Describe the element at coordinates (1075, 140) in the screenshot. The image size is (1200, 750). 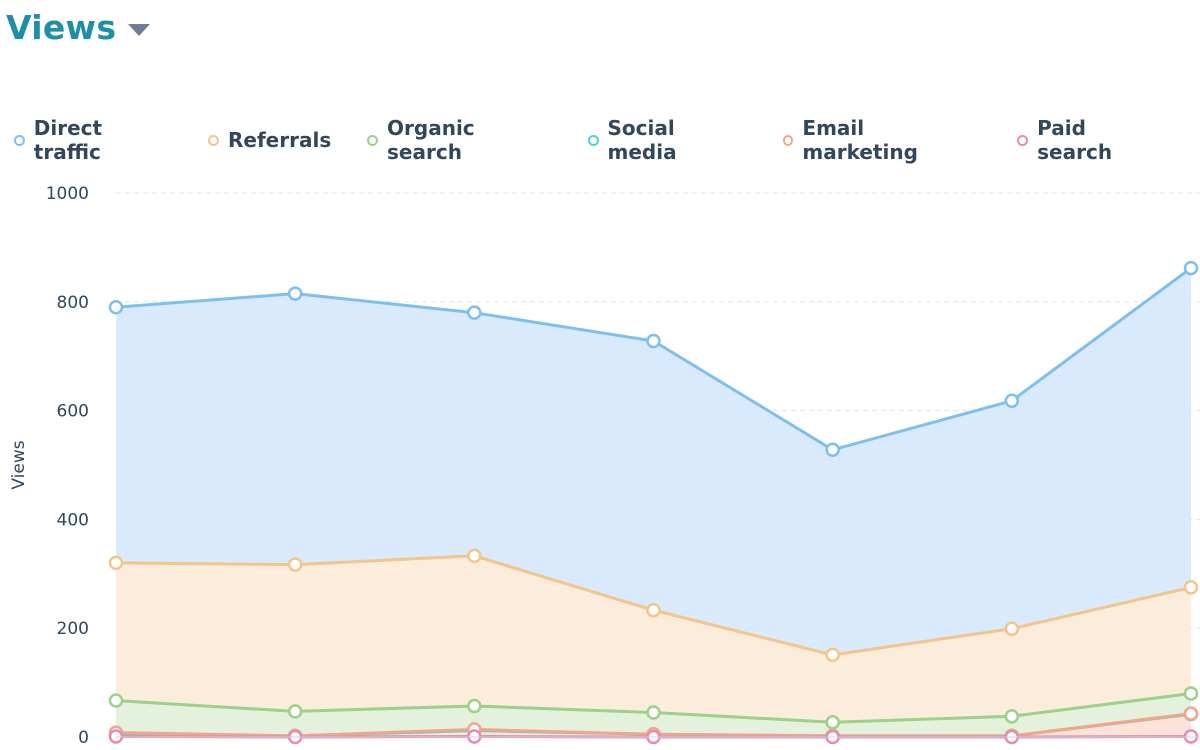
I see `legend-label: Paid search` at that location.